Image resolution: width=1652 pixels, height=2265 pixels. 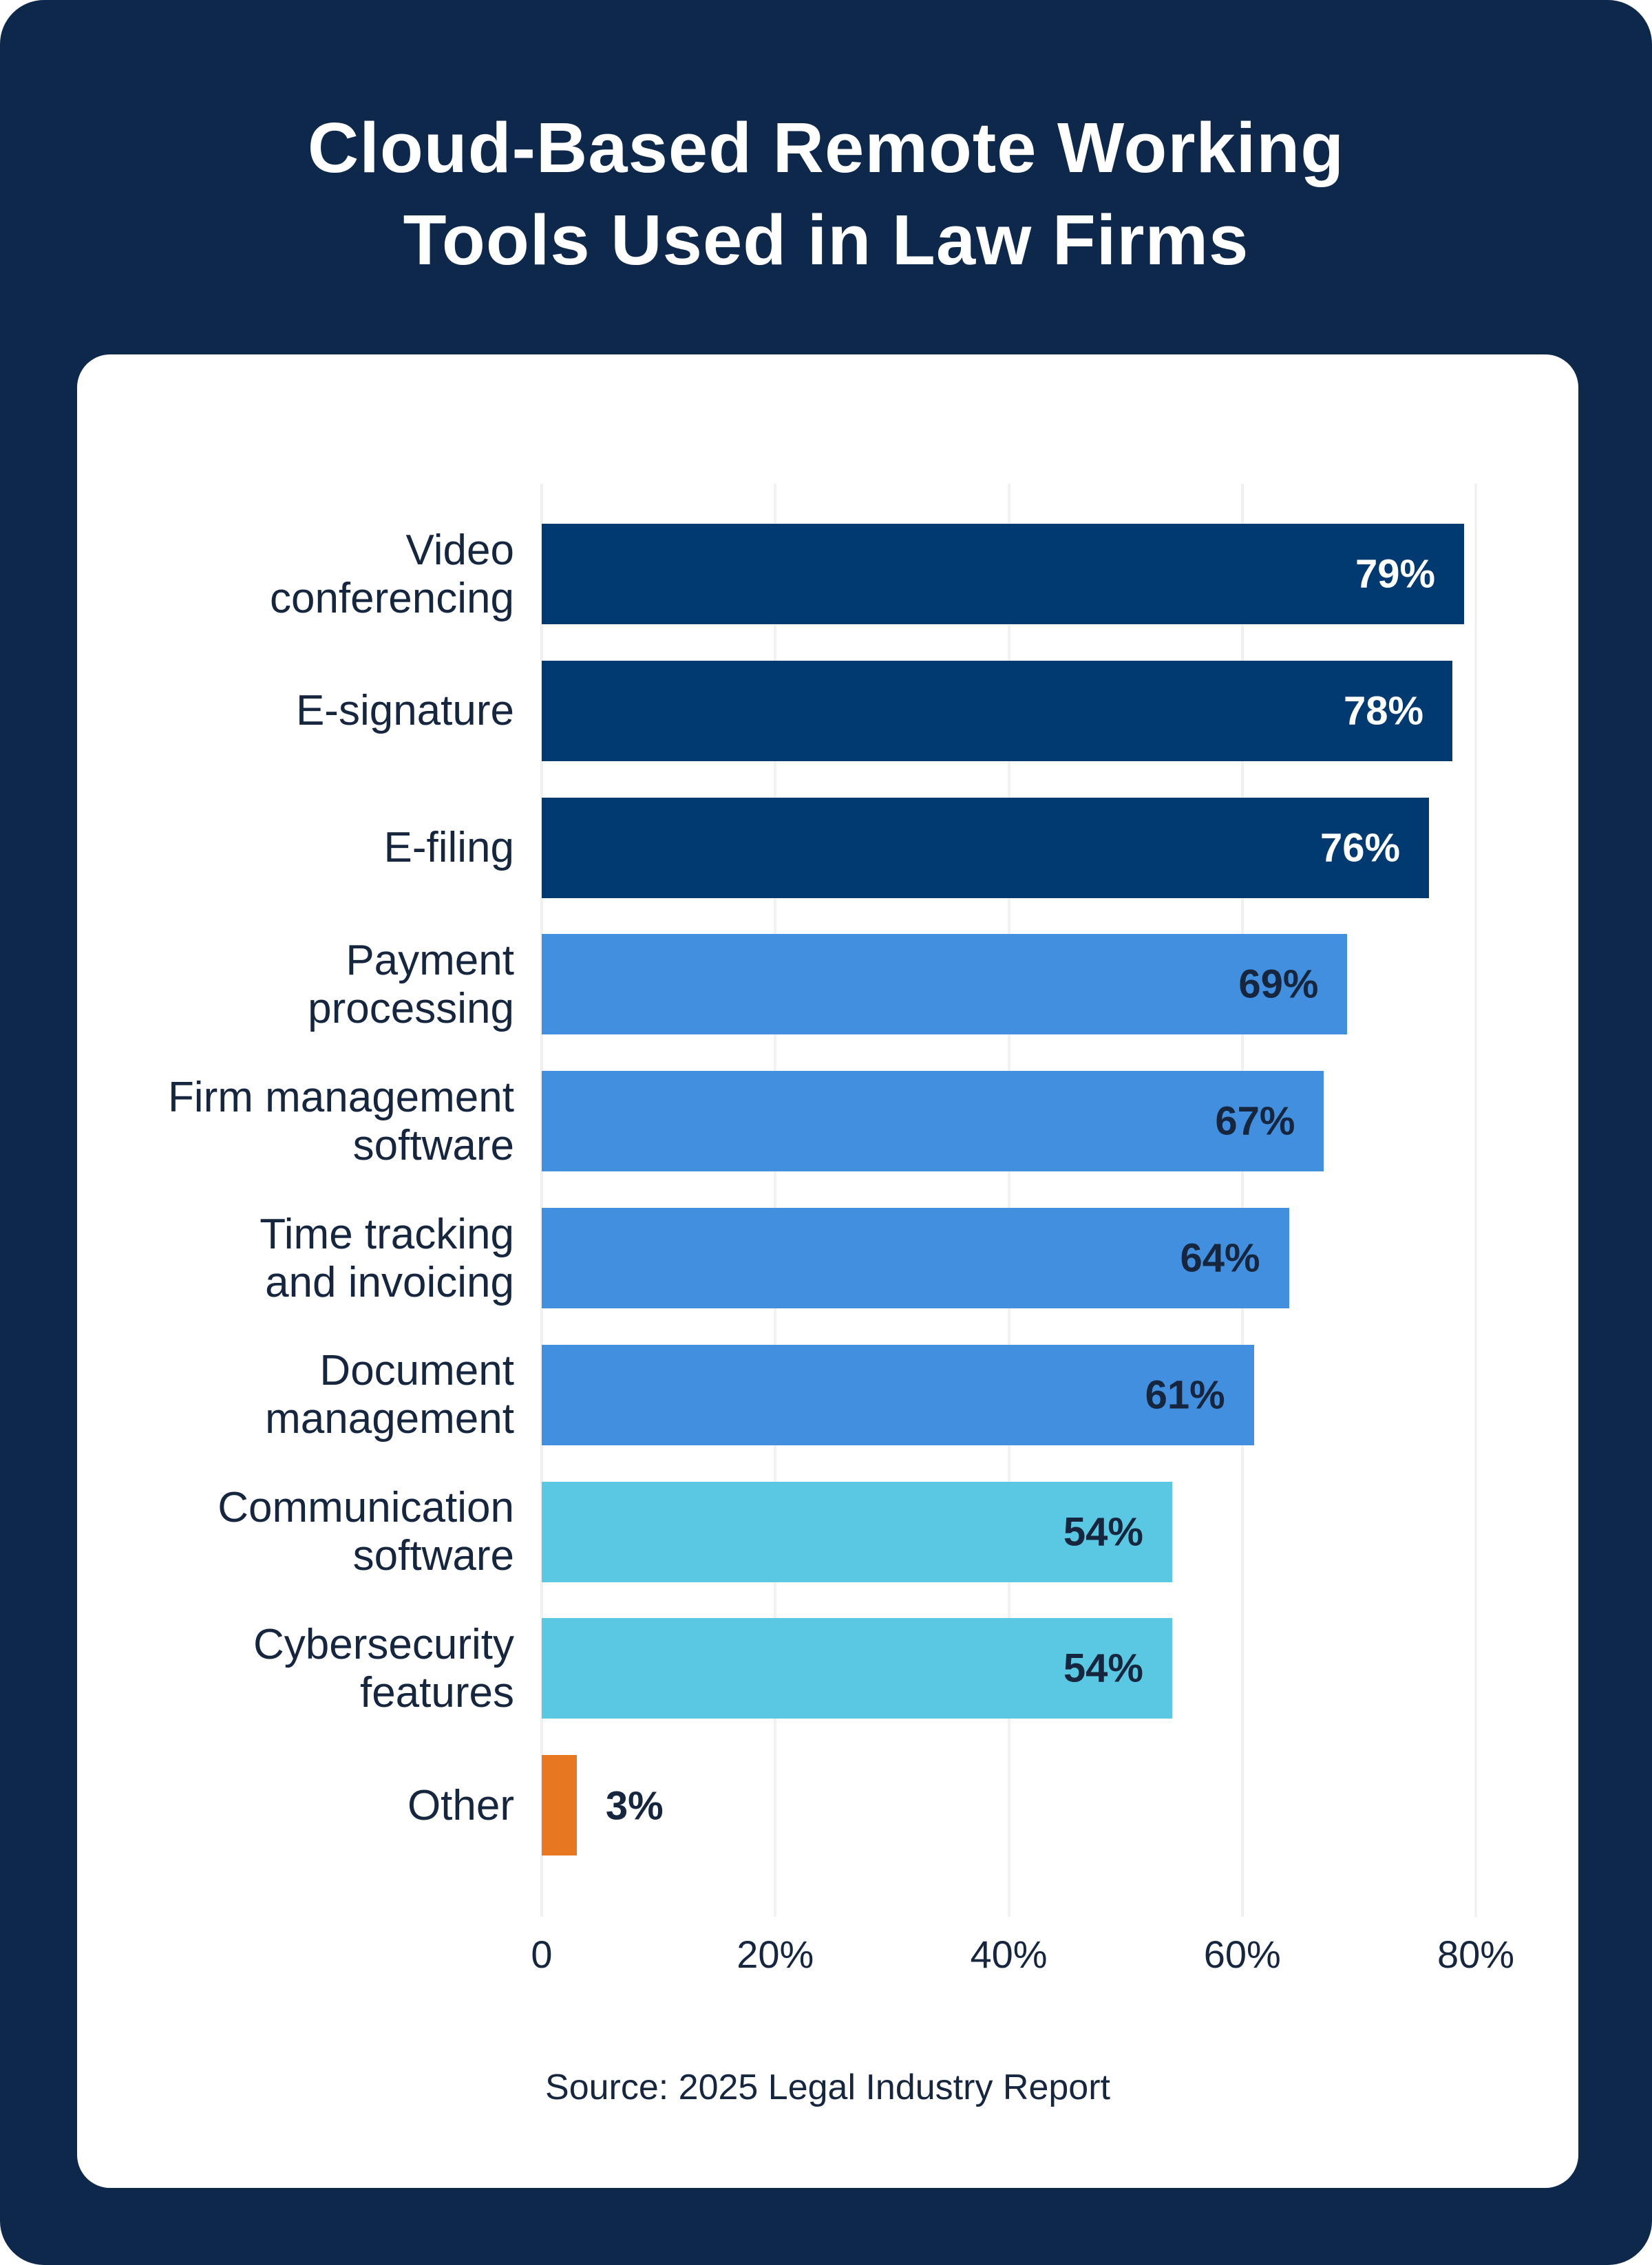 What do you see at coordinates (559, 1805) in the screenshot?
I see `bar` at bounding box center [559, 1805].